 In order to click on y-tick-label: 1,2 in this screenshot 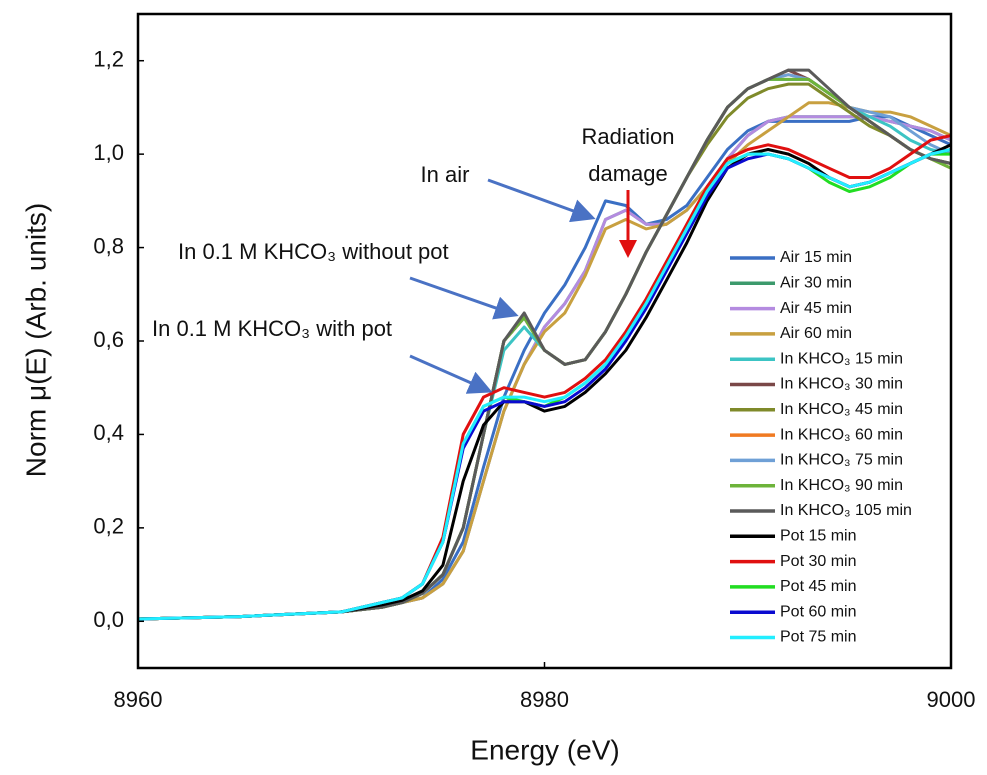, I will do `click(108, 59)`.